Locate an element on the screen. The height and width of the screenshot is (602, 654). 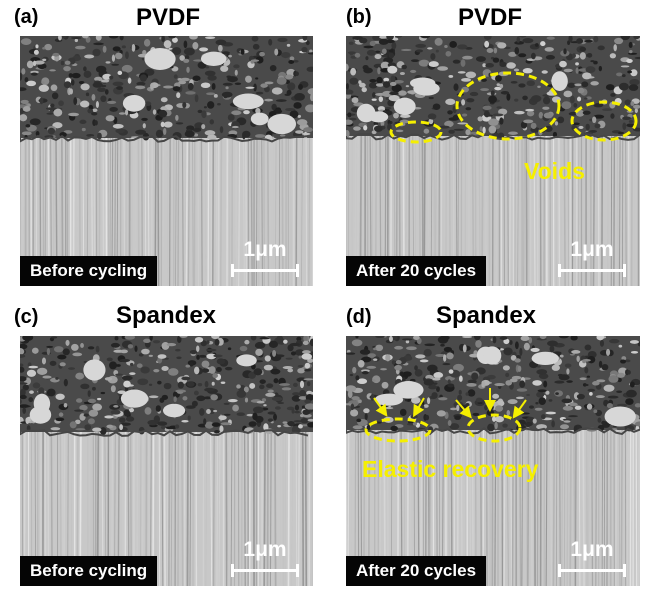
interface-line is located at coordinates (493, 137).